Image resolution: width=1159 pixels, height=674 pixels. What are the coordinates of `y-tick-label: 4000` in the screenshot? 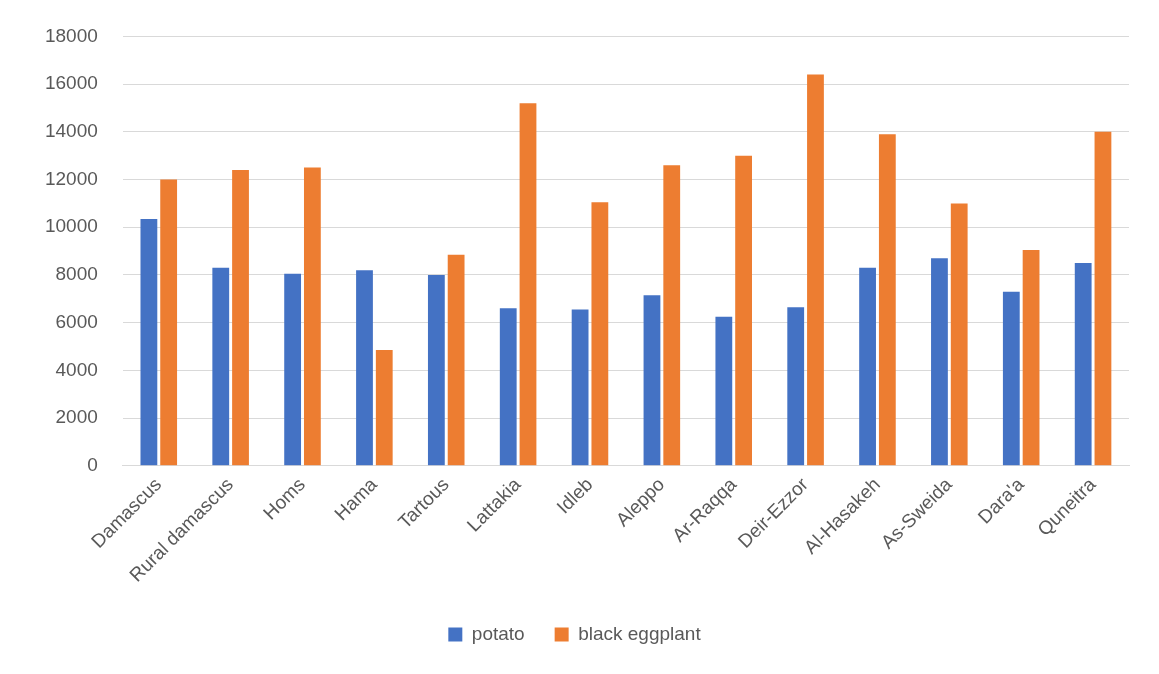 It's located at (76, 369).